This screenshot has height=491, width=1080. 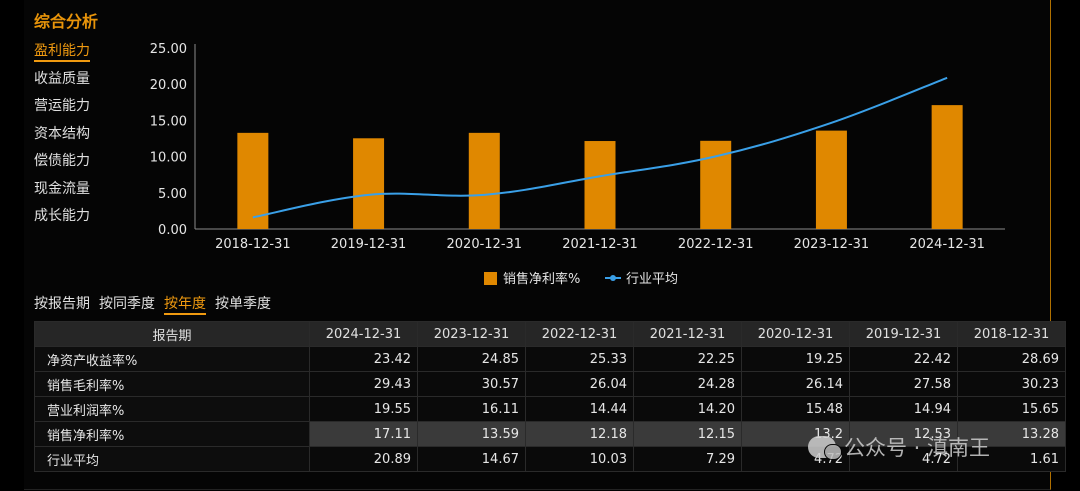 What do you see at coordinates (172, 384) in the screenshot?
I see `row-label: 销售毛利率%` at bounding box center [172, 384].